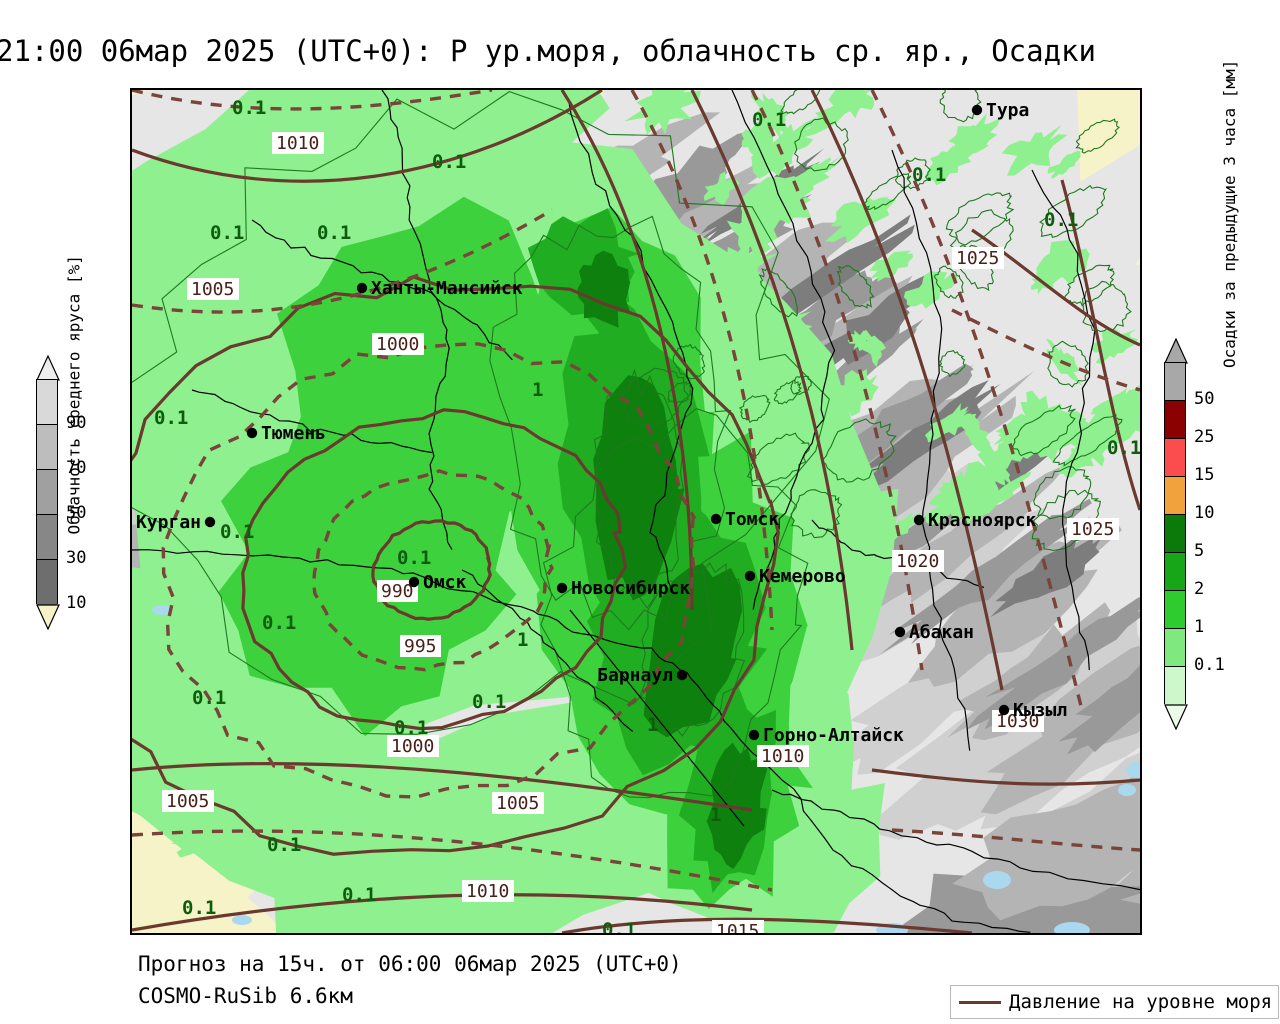 Image resolution: width=1280 pixels, height=1024 pixels. Describe the element at coordinates (76, 558) in the screenshot. I see `colorbar-tick-label: 30` at that location.